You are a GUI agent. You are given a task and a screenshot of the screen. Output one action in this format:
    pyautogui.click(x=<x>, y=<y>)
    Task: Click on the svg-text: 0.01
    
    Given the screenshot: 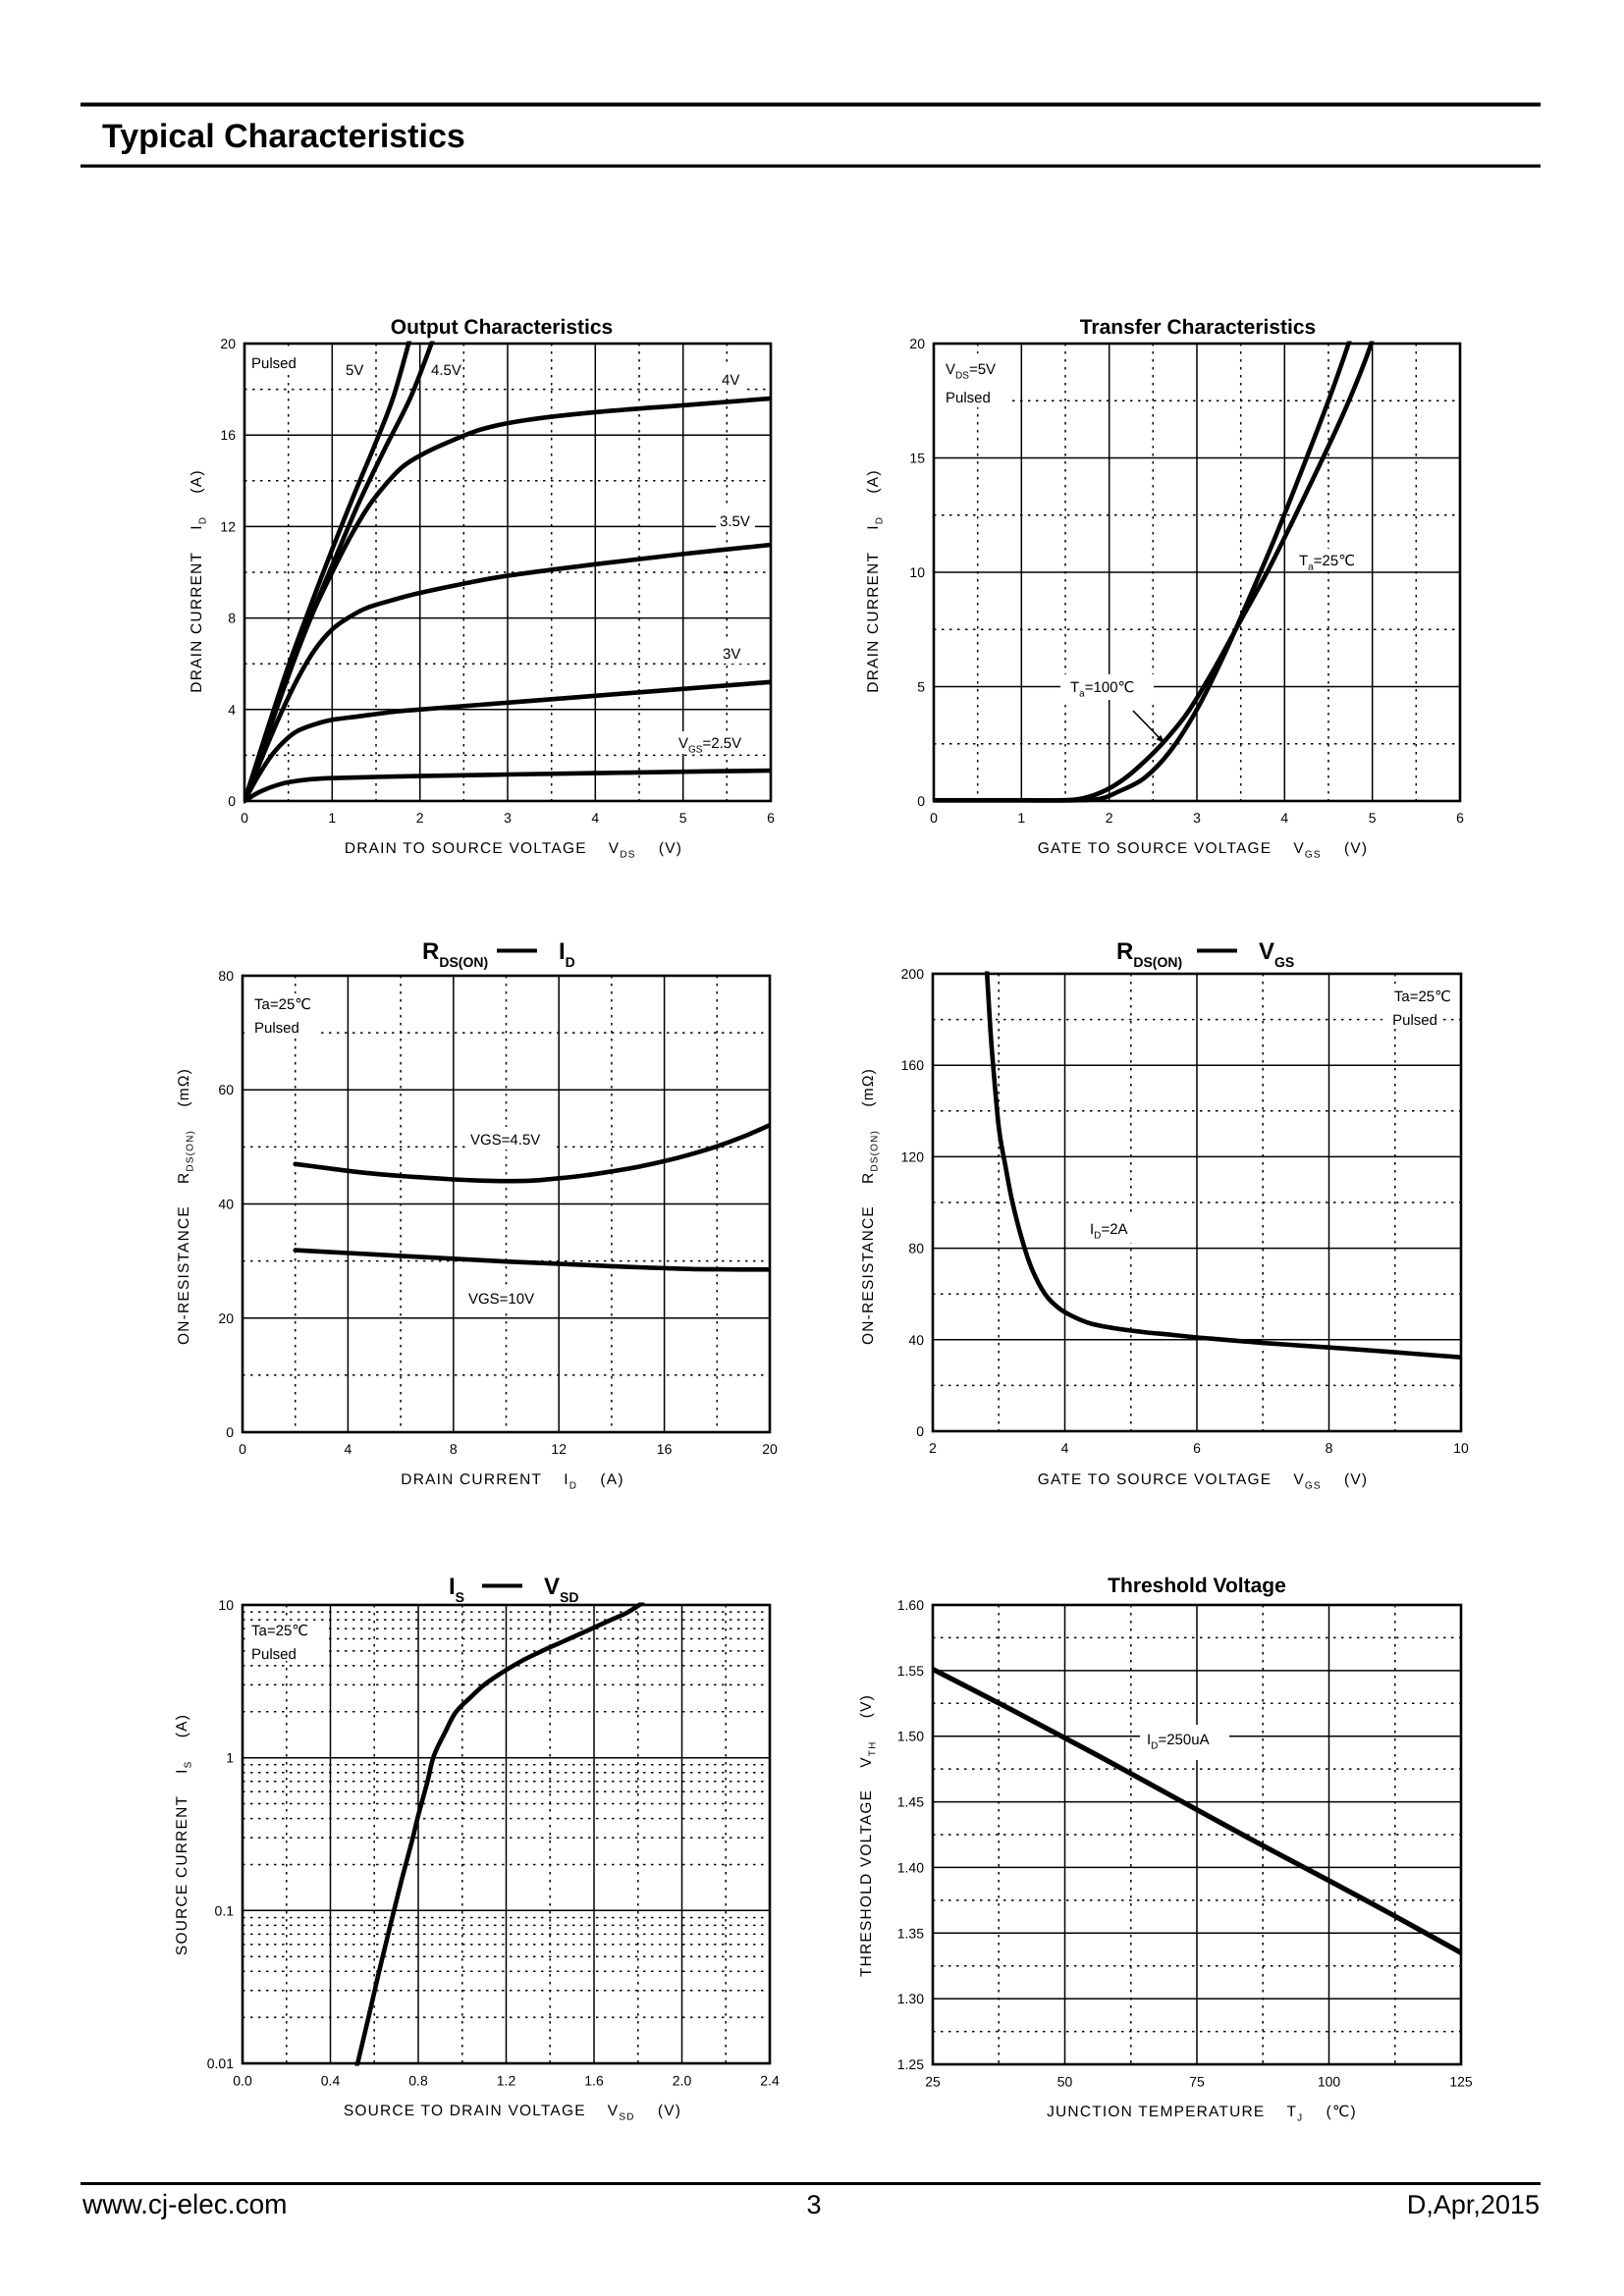 What is the action you would take?
    pyautogui.click(x=220, y=2063)
    